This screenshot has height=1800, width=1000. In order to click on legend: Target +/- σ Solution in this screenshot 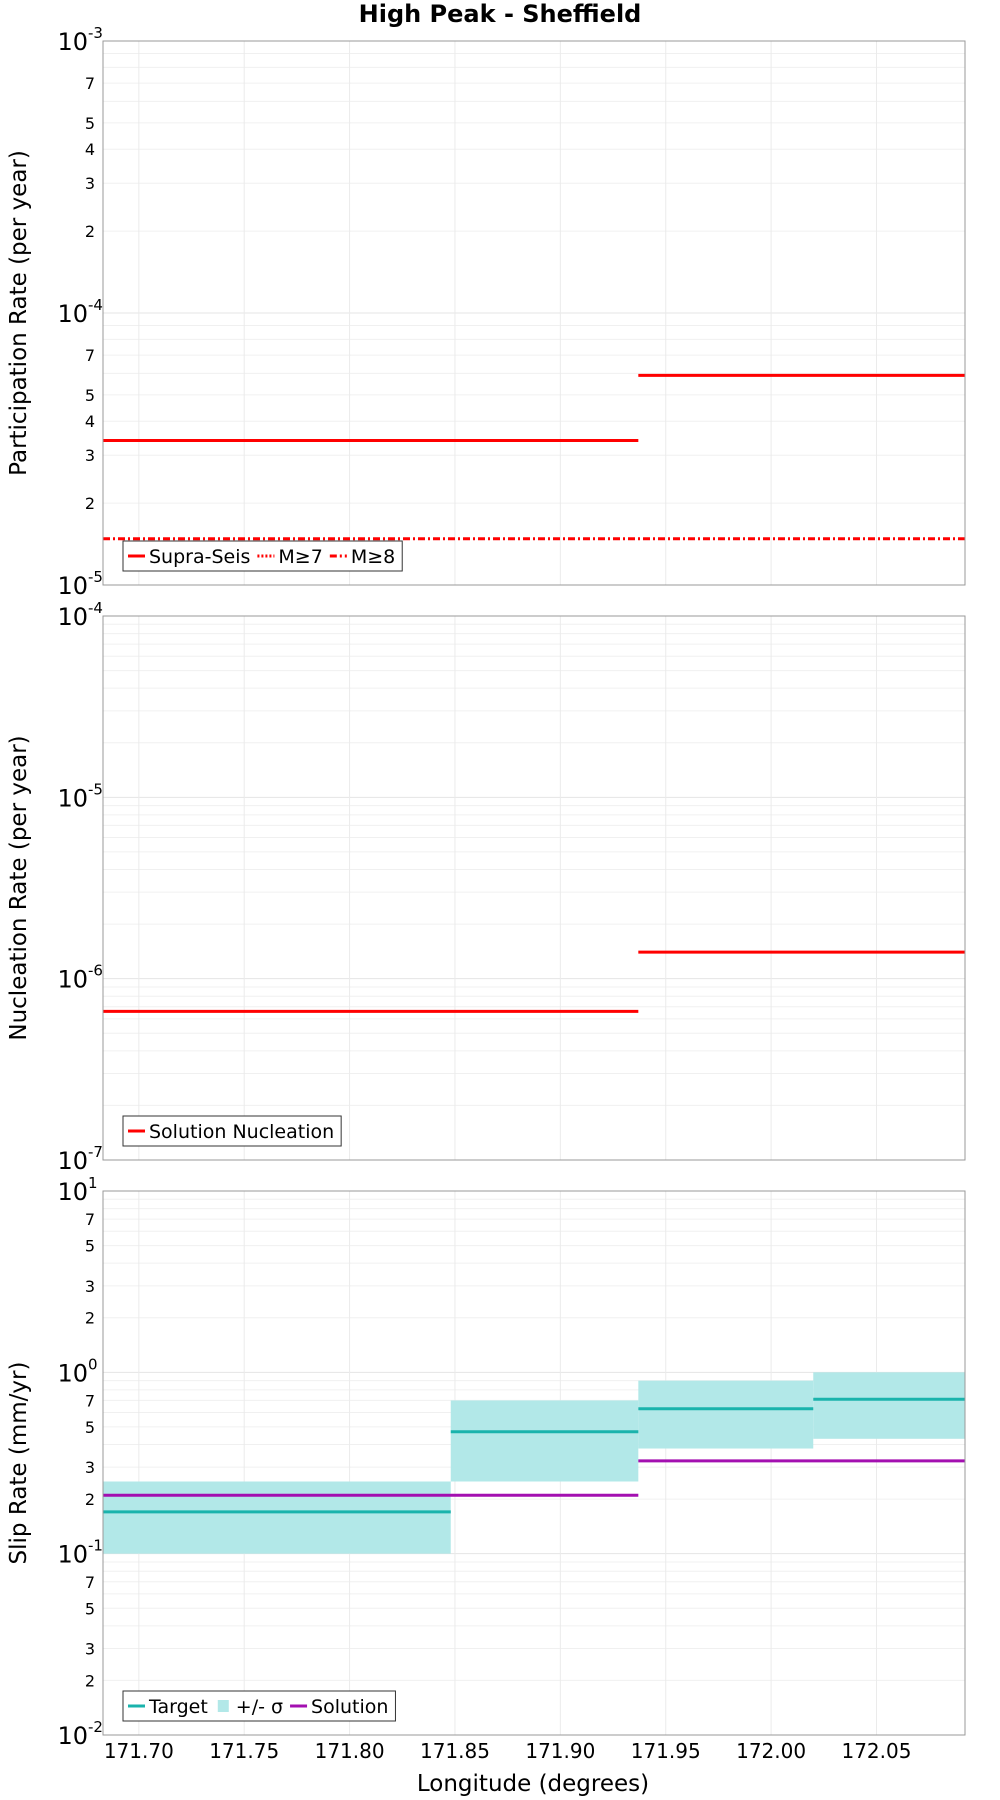, I will do `click(259, 1706)`.